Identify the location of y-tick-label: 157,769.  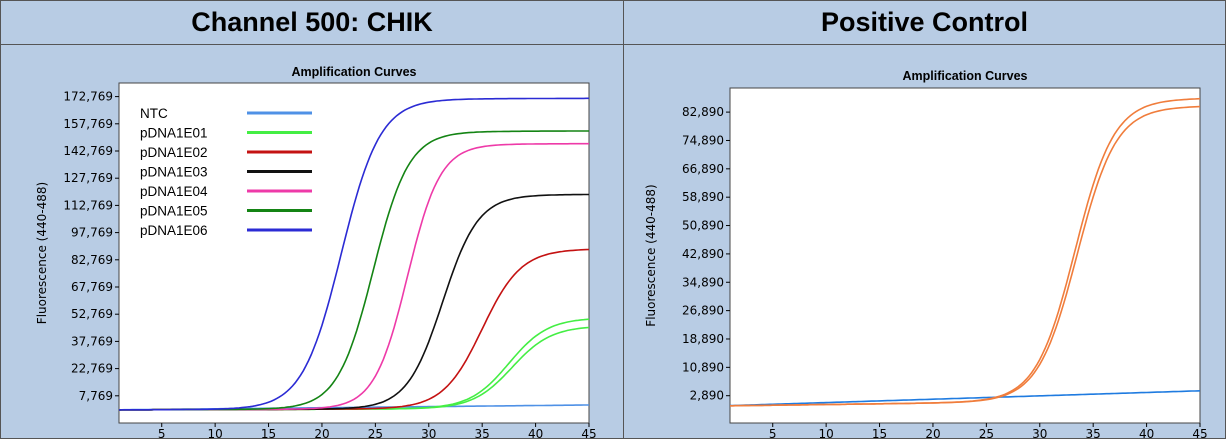
(88, 124).